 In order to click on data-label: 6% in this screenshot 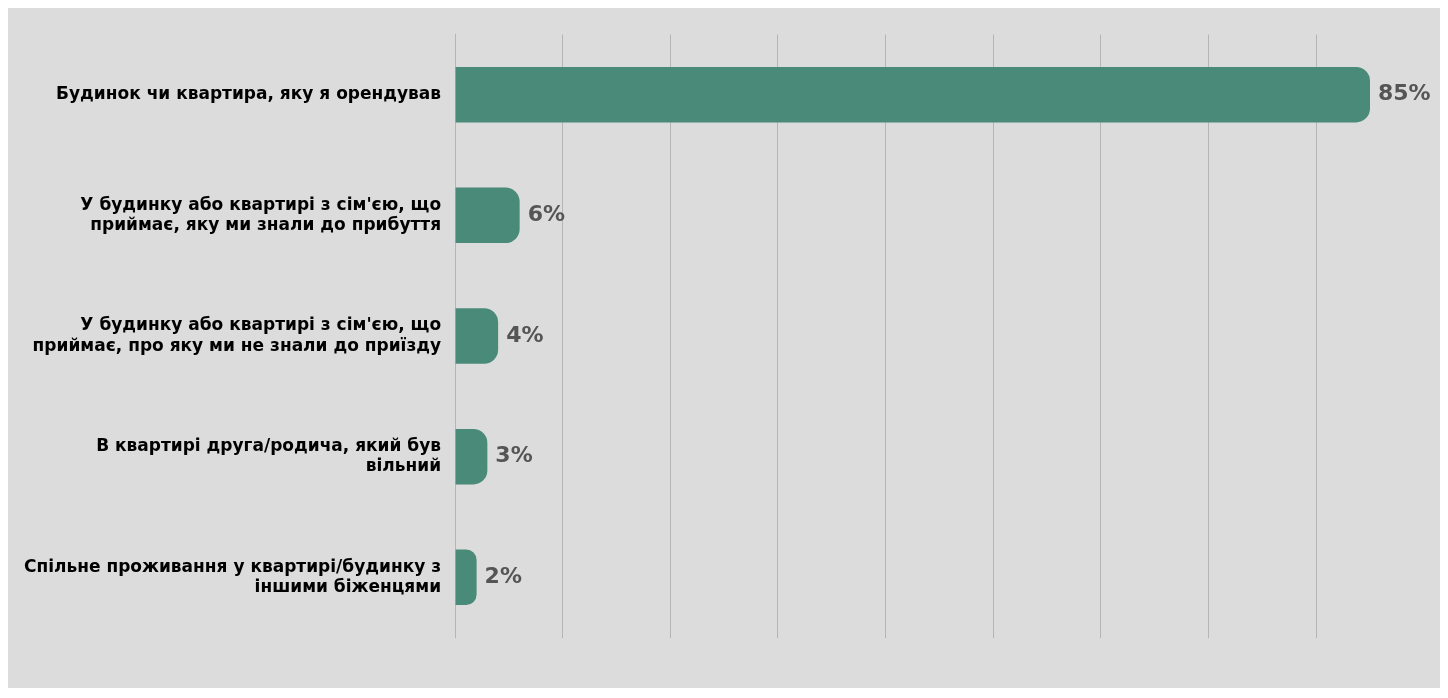, I will do `click(546, 214)`.